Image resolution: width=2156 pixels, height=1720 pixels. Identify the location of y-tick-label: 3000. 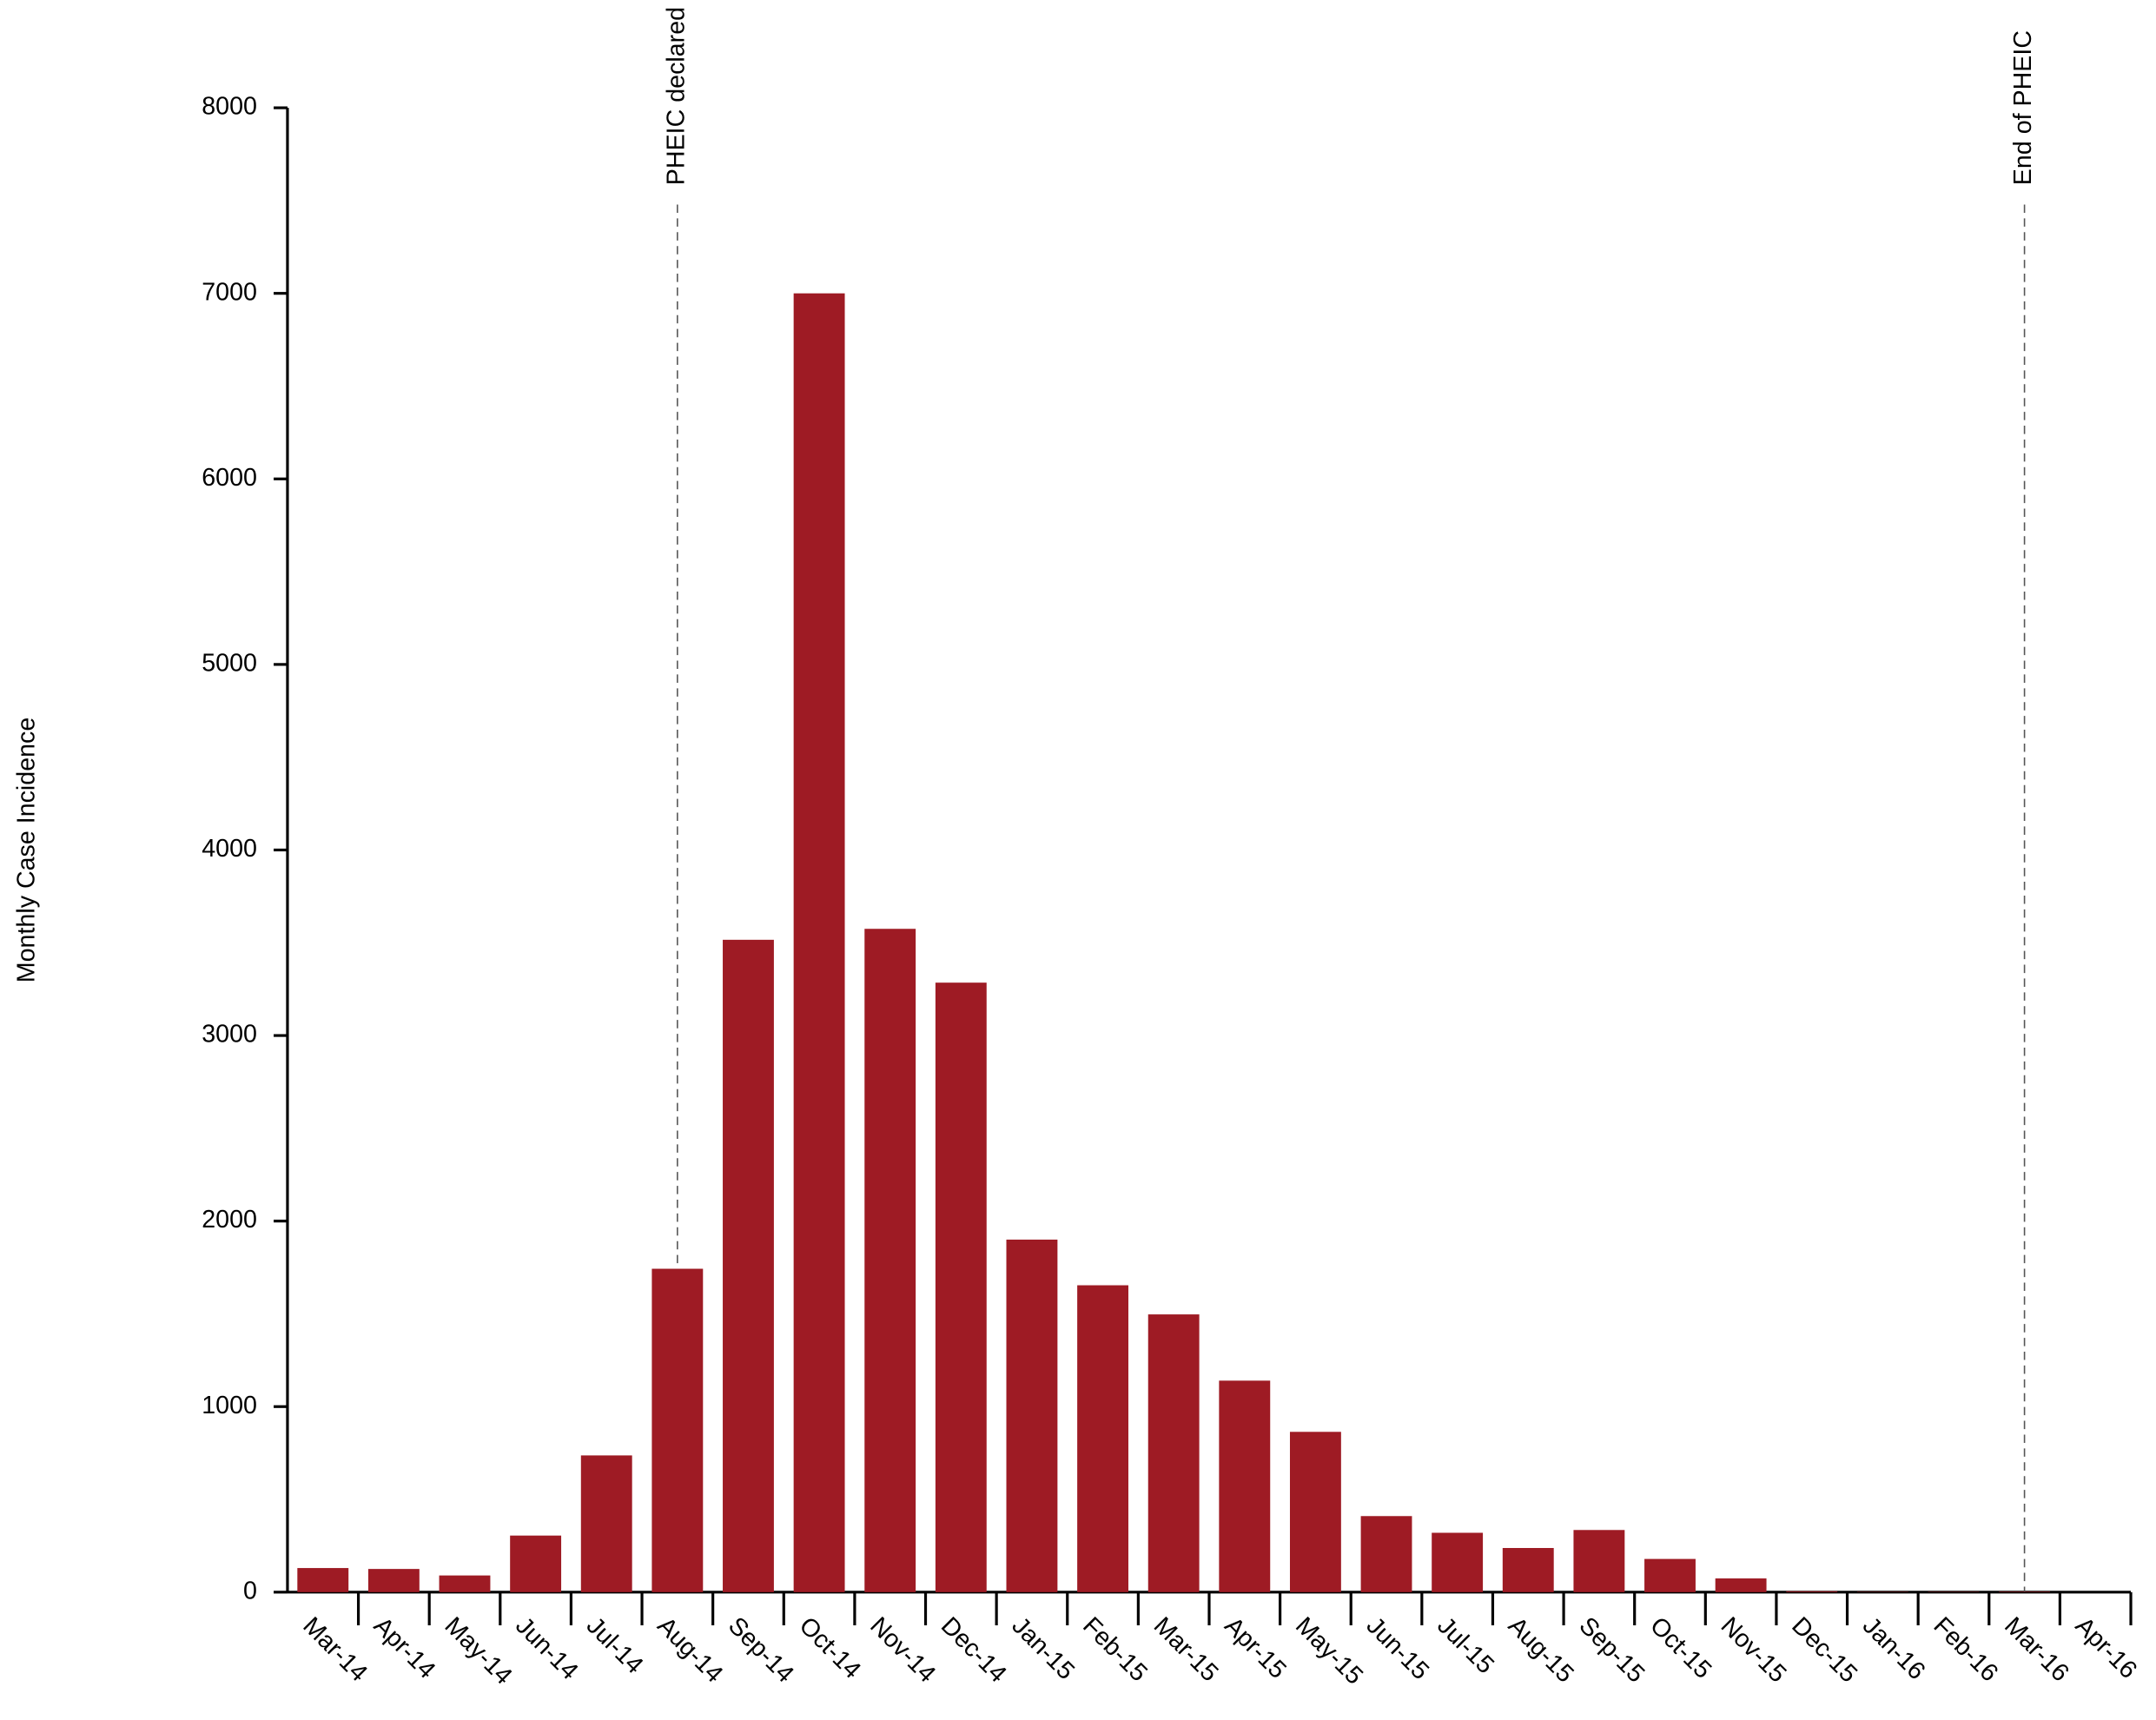
(229, 1035).